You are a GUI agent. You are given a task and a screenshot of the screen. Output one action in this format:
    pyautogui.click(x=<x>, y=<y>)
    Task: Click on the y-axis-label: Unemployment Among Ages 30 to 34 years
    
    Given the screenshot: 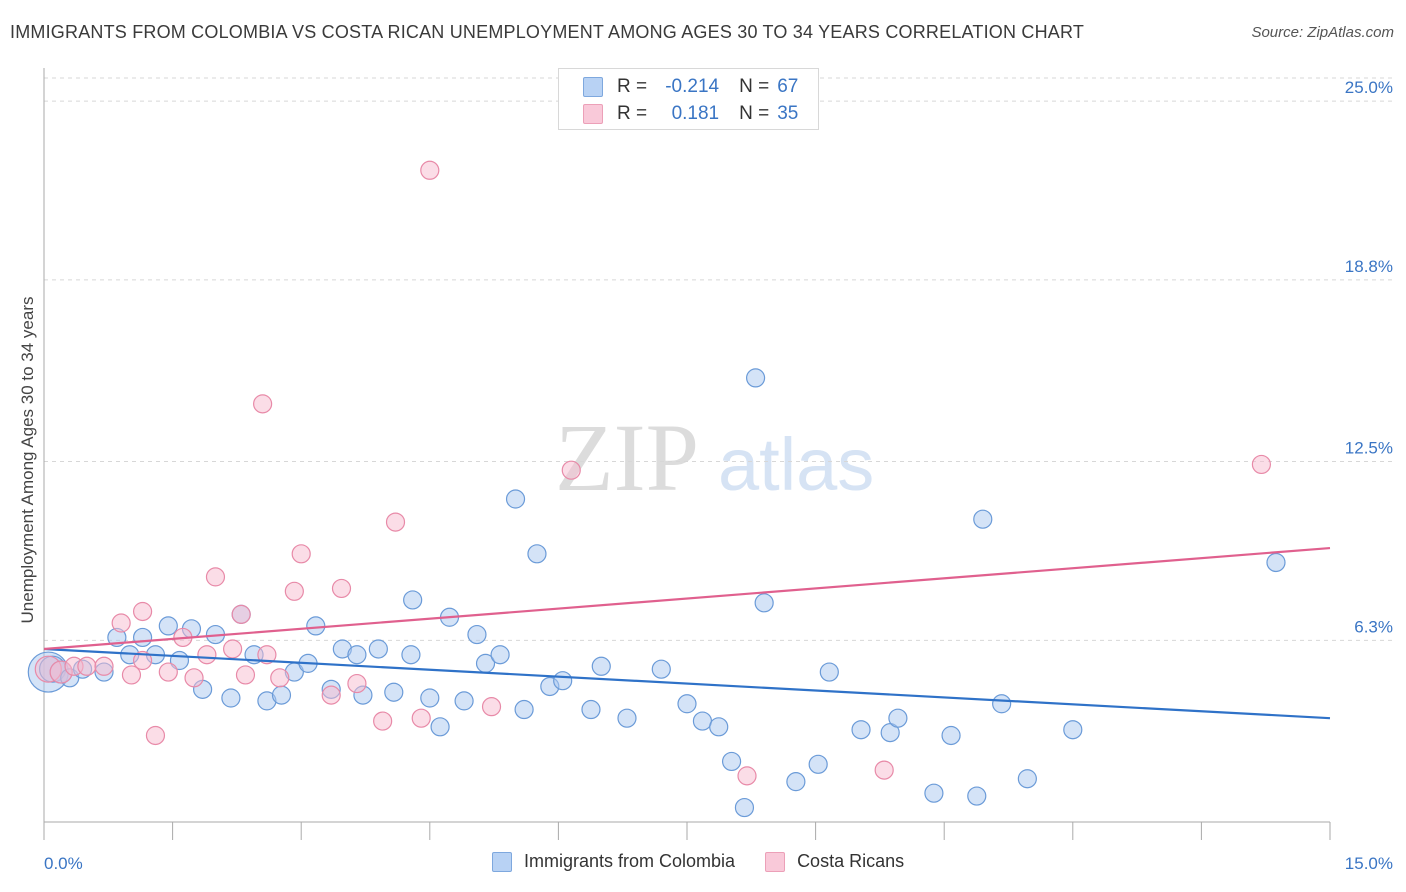 What is the action you would take?
    pyautogui.click(x=27, y=460)
    